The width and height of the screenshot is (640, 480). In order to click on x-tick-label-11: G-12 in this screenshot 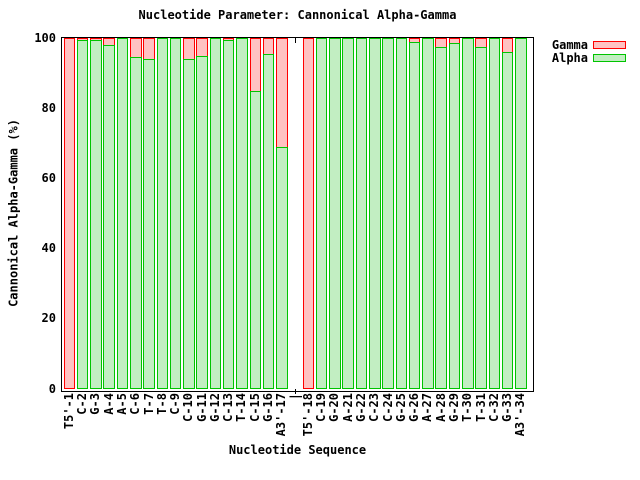, I will do `click(214, 407)`.